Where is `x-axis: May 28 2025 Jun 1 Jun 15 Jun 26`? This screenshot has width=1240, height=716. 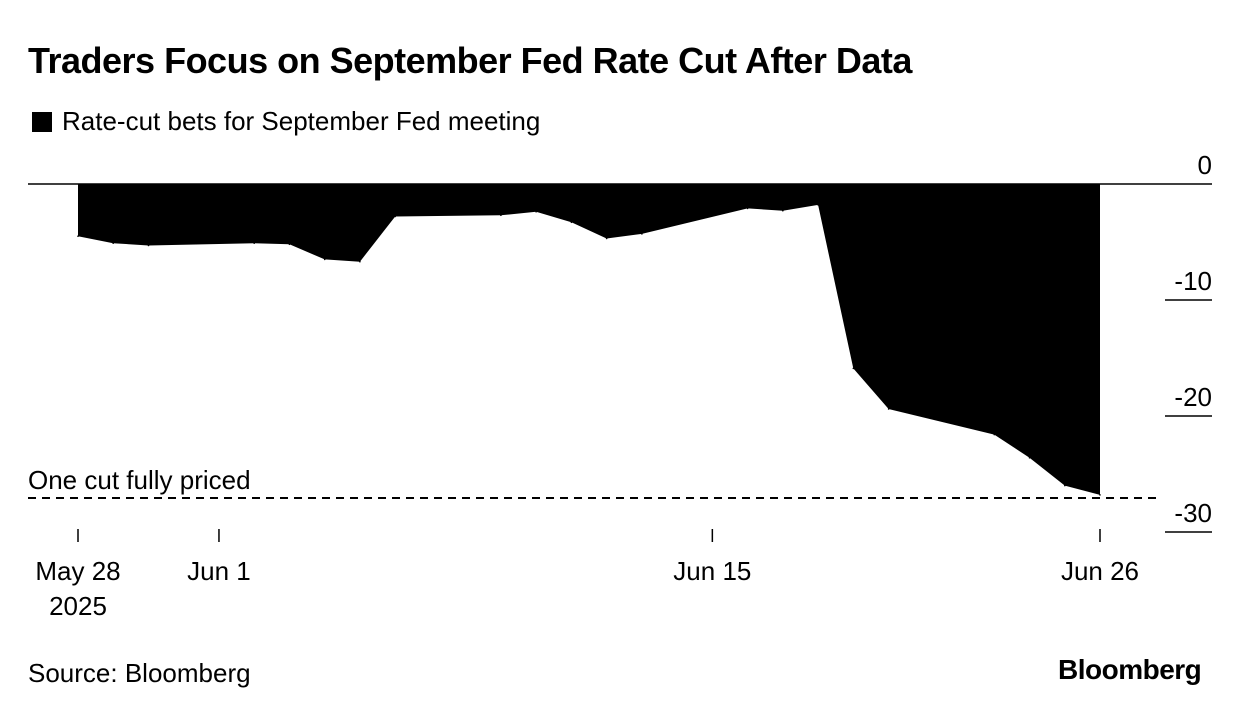 x-axis: May 28 2025 Jun 1 Jun 15 Jun 26 is located at coordinates (587, 575).